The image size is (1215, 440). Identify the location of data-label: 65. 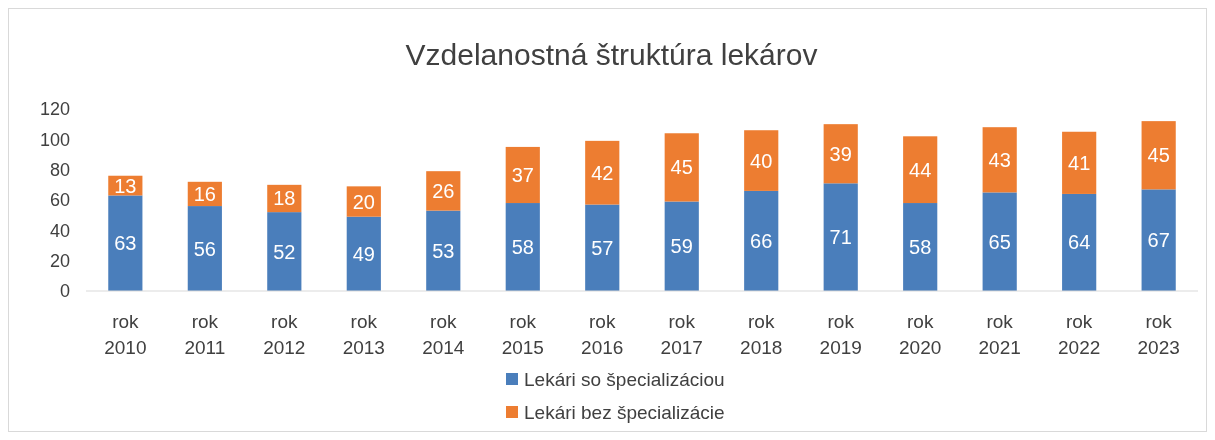
(999, 241).